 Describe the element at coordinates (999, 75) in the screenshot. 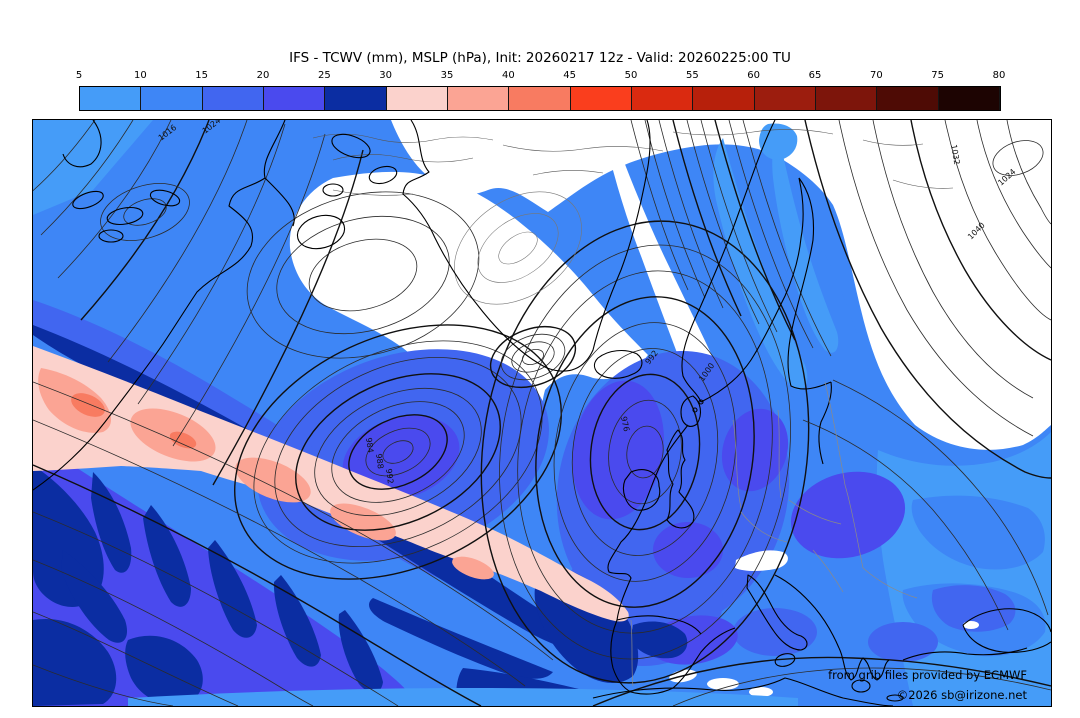

I see `colorbar-tick: 80` at that location.